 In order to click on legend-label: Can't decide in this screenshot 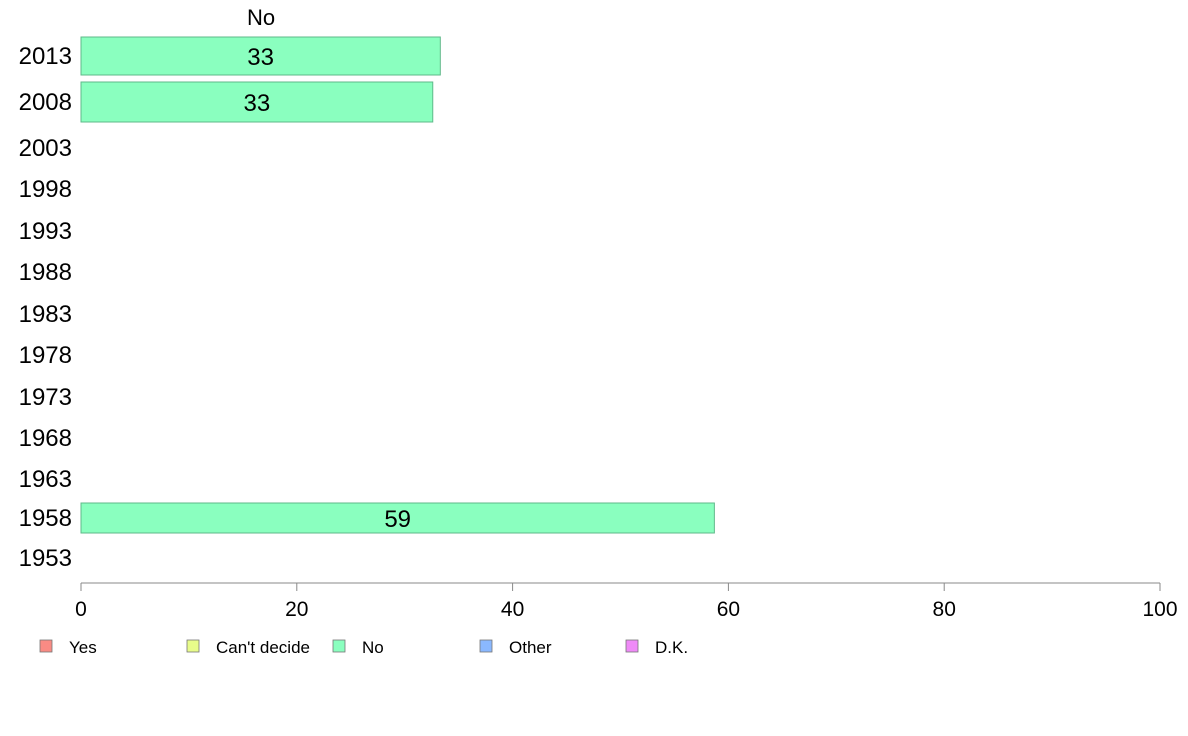, I will do `click(263, 647)`.